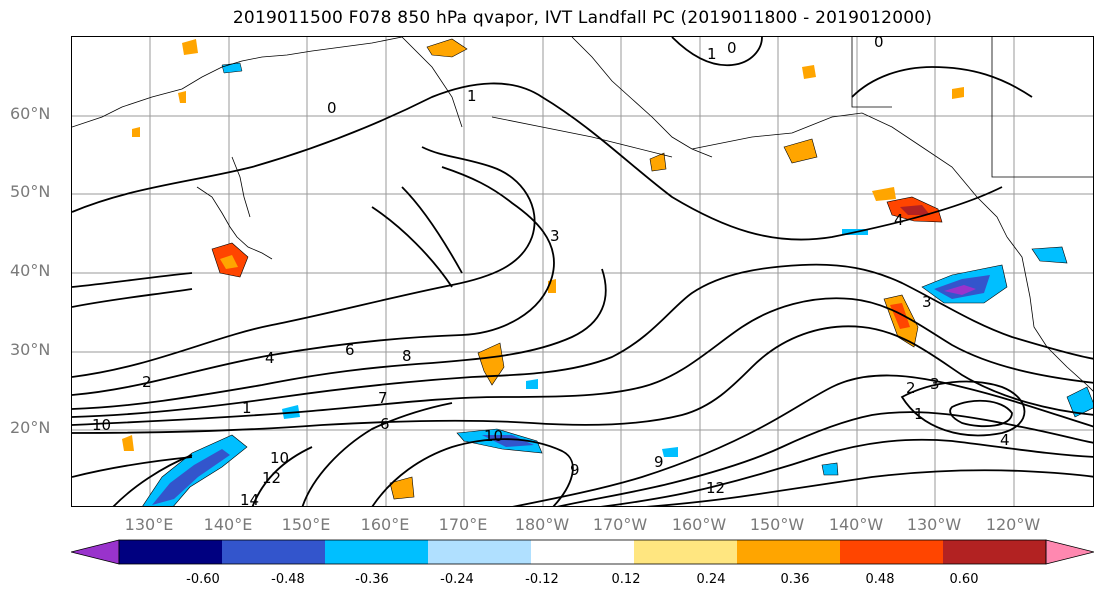 This screenshot has width=1105, height=601. What do you see at coordinates (964, 579) in the screenshot?
I see `colorbar-tick-label: 0.60` at bounding box center [964, 579].